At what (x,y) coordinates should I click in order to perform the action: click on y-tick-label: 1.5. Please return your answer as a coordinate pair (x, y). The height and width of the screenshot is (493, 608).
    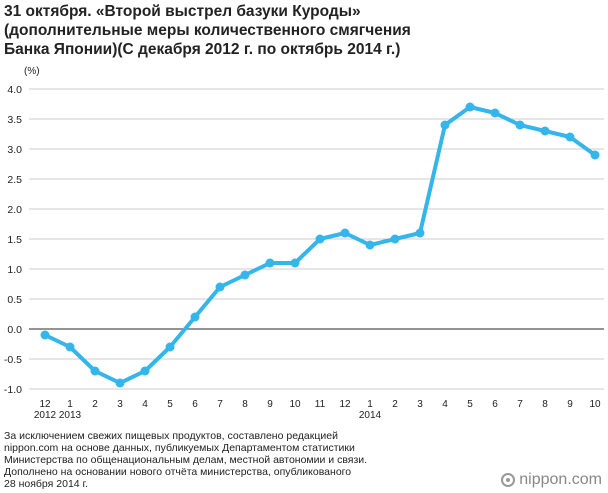
    Looking at the image, I should click on (14, 240).